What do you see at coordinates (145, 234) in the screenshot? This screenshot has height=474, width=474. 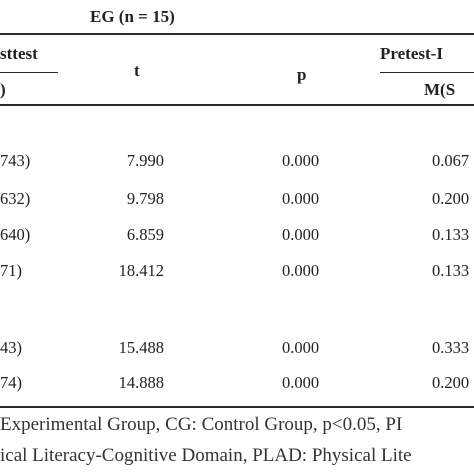 I see `t-cell: 6.859` at bounding box center [145, 234].